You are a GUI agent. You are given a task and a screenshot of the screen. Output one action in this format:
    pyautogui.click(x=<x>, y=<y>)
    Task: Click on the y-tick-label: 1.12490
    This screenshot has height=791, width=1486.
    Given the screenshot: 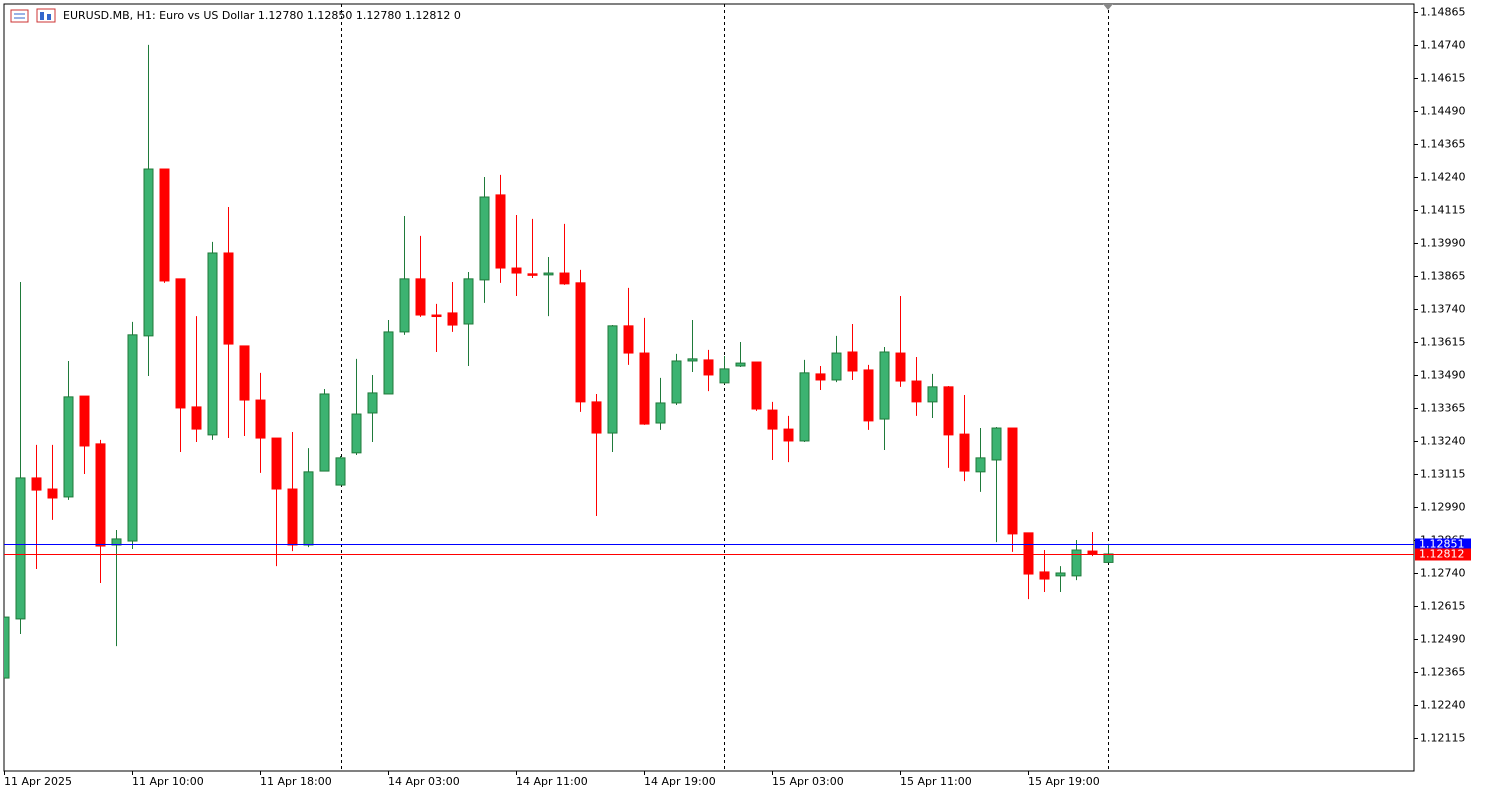 What is the action you would take?
    pyautogui.click(x=1443, y=639)
    